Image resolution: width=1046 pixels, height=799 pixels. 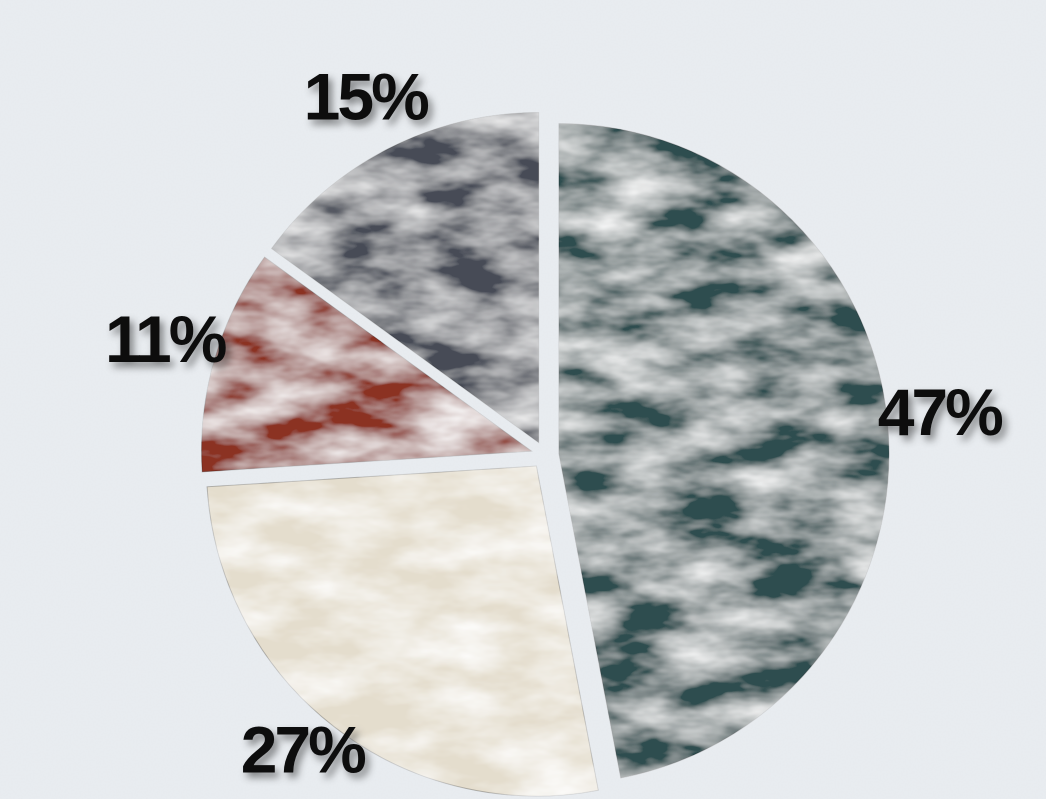 I want to click on slice-label: 11%, so click(x=165, y=339).